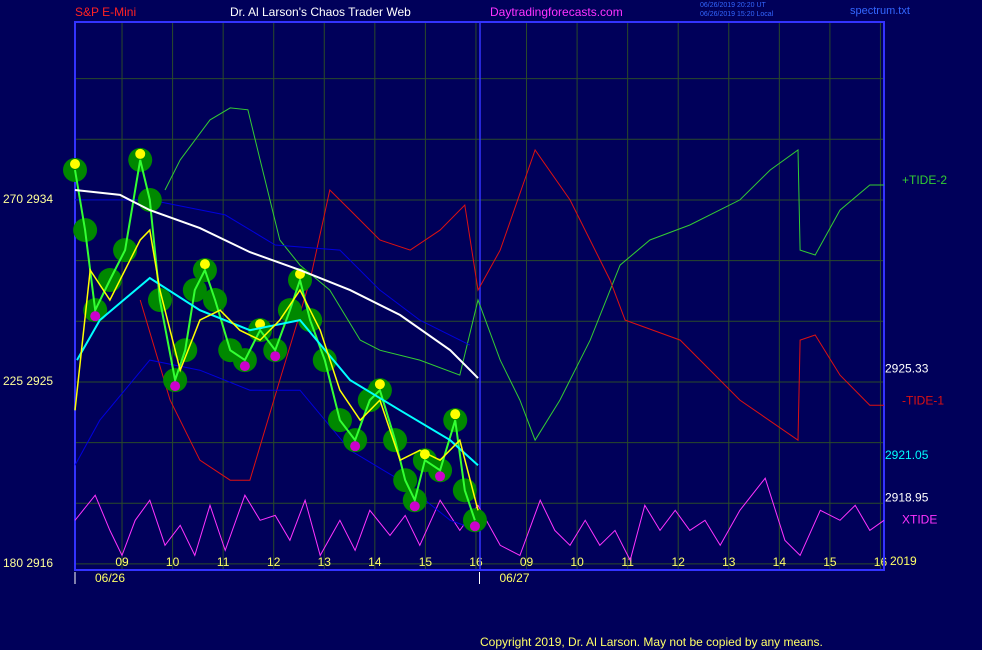  I want to click on y-tick-label: 225 2925, so click(28, 381).